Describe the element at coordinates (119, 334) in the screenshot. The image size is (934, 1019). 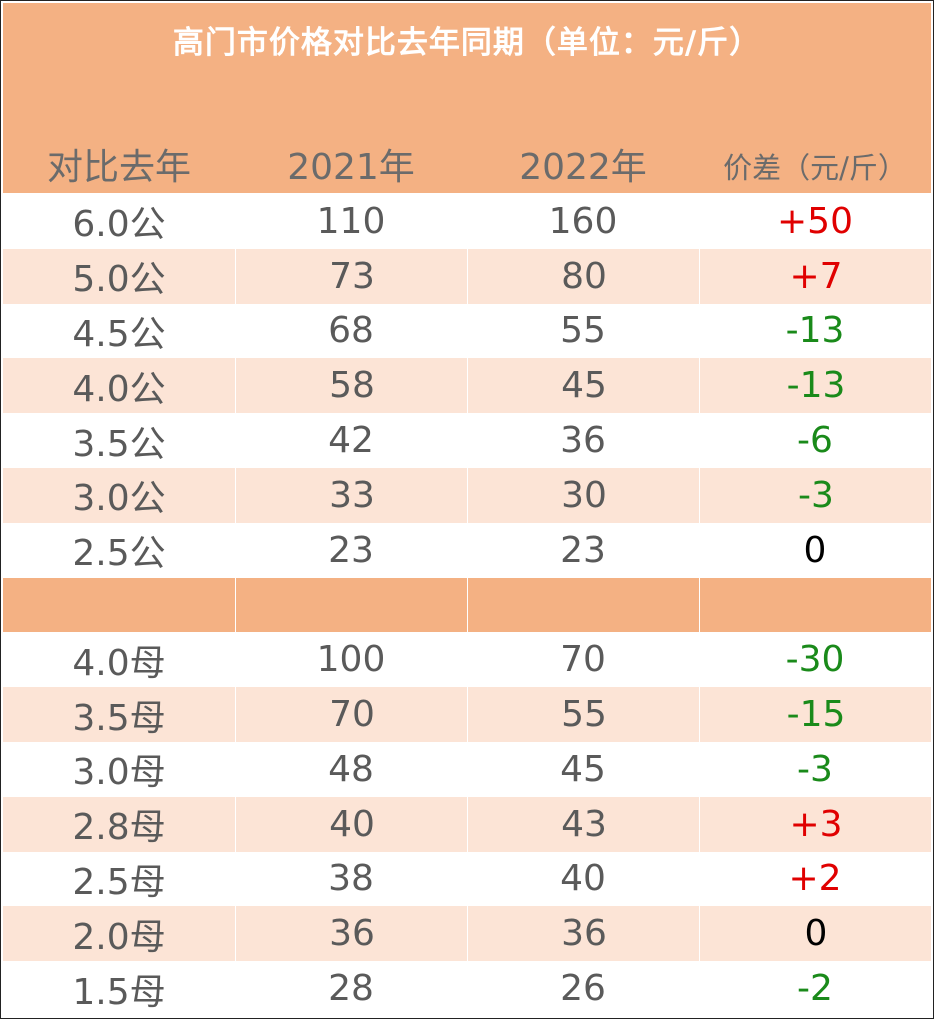
I see `row-label: 4.5公` at that location.